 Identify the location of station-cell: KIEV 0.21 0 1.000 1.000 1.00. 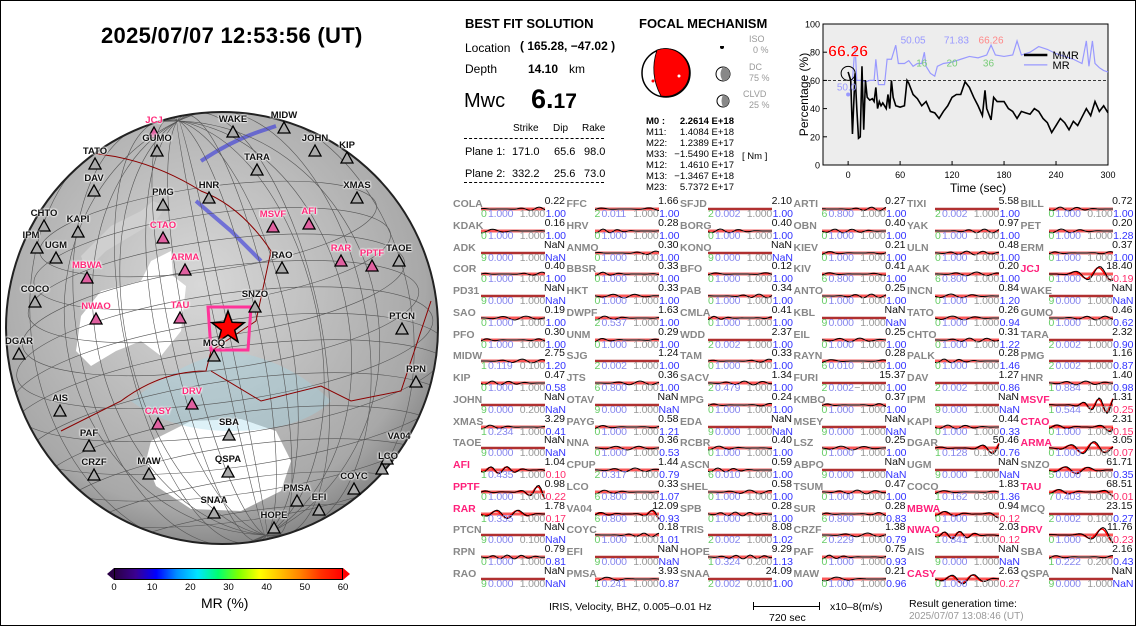
(850, 252).